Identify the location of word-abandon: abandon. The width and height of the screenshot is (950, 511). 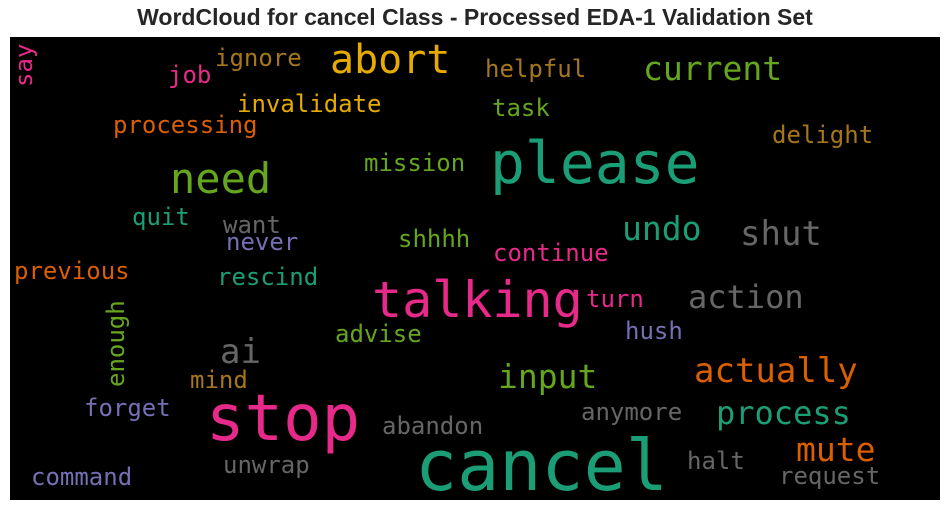
(433, 426).